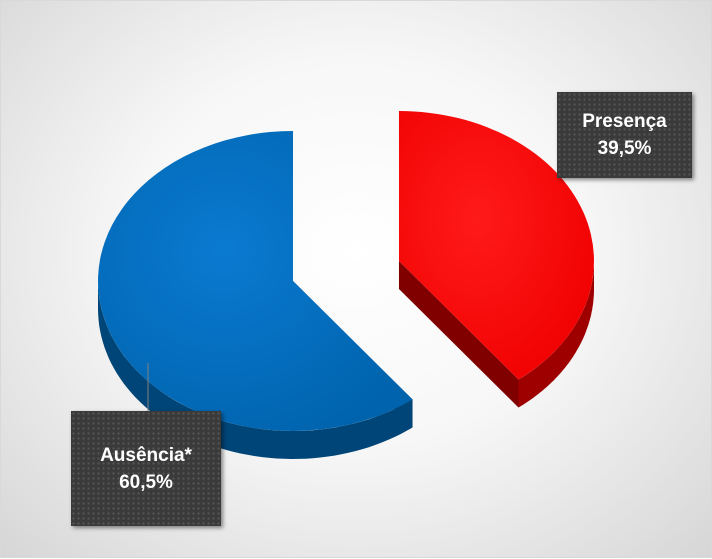 The height and width of the screenshot is (559, 712). What do you see at coordinates (146, 482) in the screenshot?
I see `data-label-ausencia-value: 60,5%` at bounding box center [146, 482].